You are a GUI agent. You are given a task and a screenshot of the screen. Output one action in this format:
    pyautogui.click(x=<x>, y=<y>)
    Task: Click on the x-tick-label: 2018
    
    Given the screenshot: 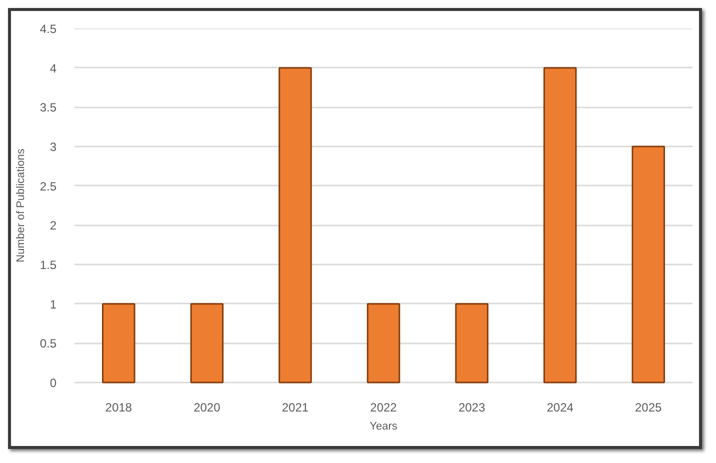 What is the action you would take?
    pyautogui.click(x=118, y=407)
    